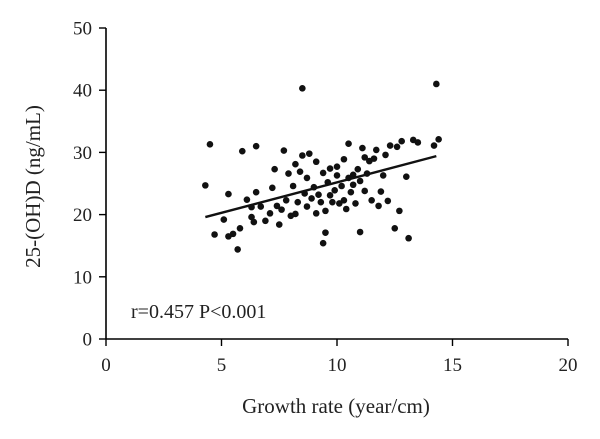 Image resolution: width=600 pixels, height=439 pixels. I want to click on y-tick-label: 30, so click(82, 153).